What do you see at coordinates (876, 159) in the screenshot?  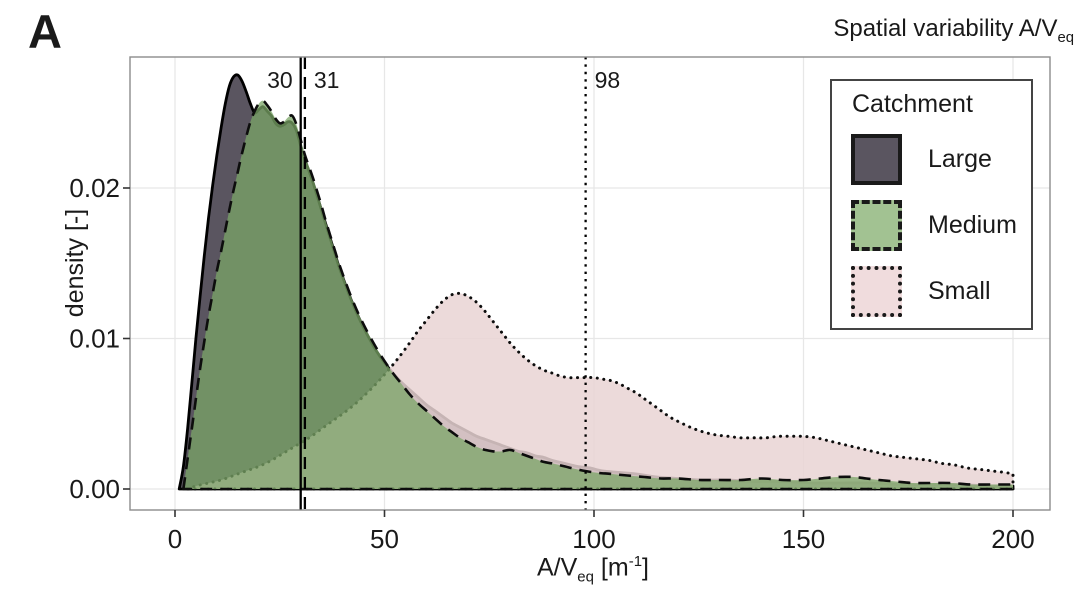 I see `legend-swatch-large` at bounding box center [876, 159].